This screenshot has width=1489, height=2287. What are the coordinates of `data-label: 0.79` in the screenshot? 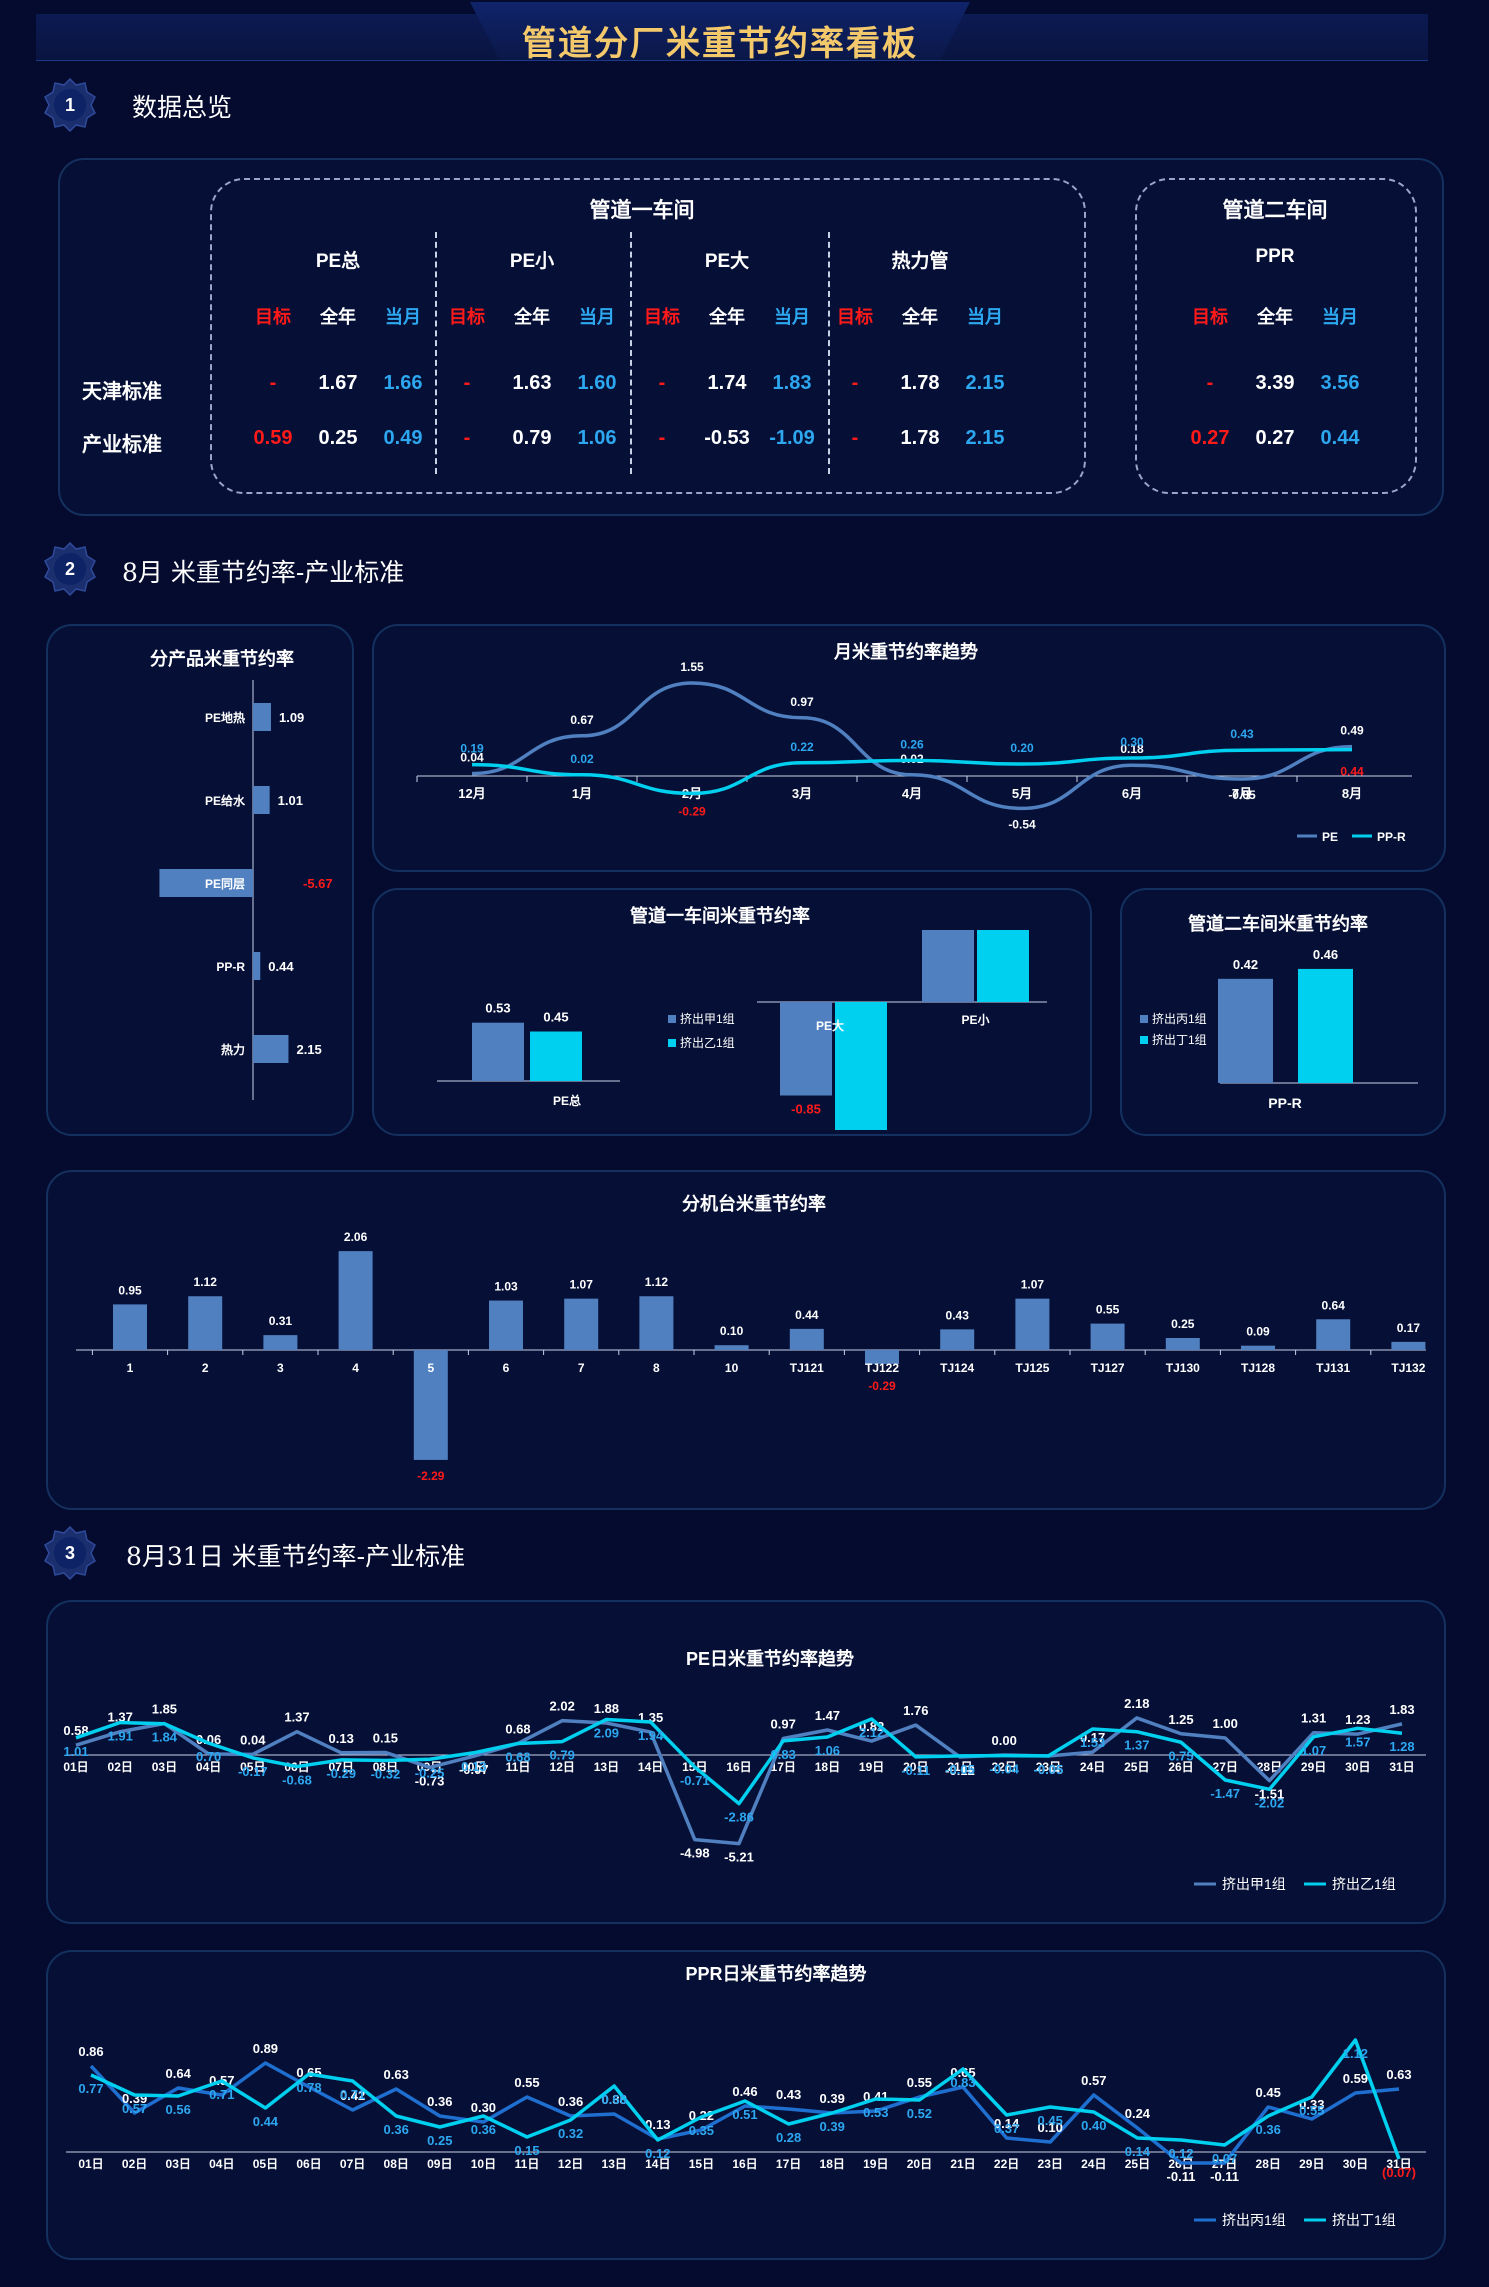 It's located at (562, 1755).